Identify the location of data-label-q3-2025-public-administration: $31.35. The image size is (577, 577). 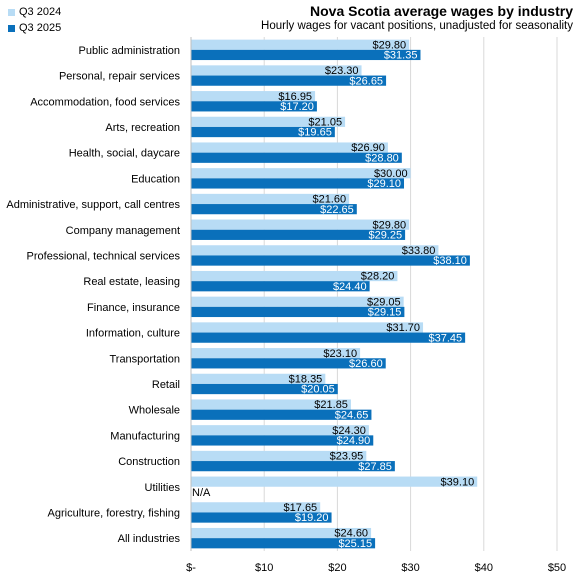
(401, 56).